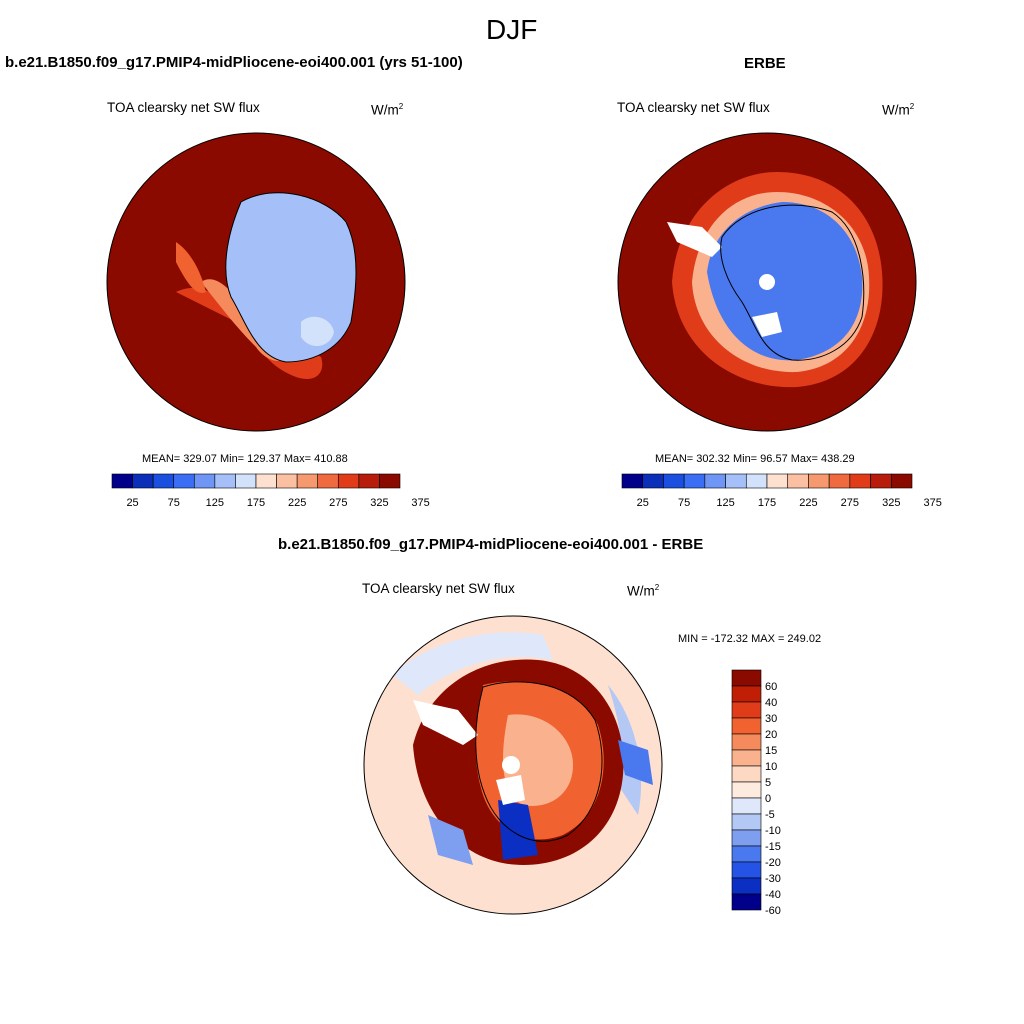 The height and width of the screenshot is (1024, 1024). Describe the element at coordinates (767, 503) in the screenshot. I see `obs-colorbar-tick-label: 175` at that location.